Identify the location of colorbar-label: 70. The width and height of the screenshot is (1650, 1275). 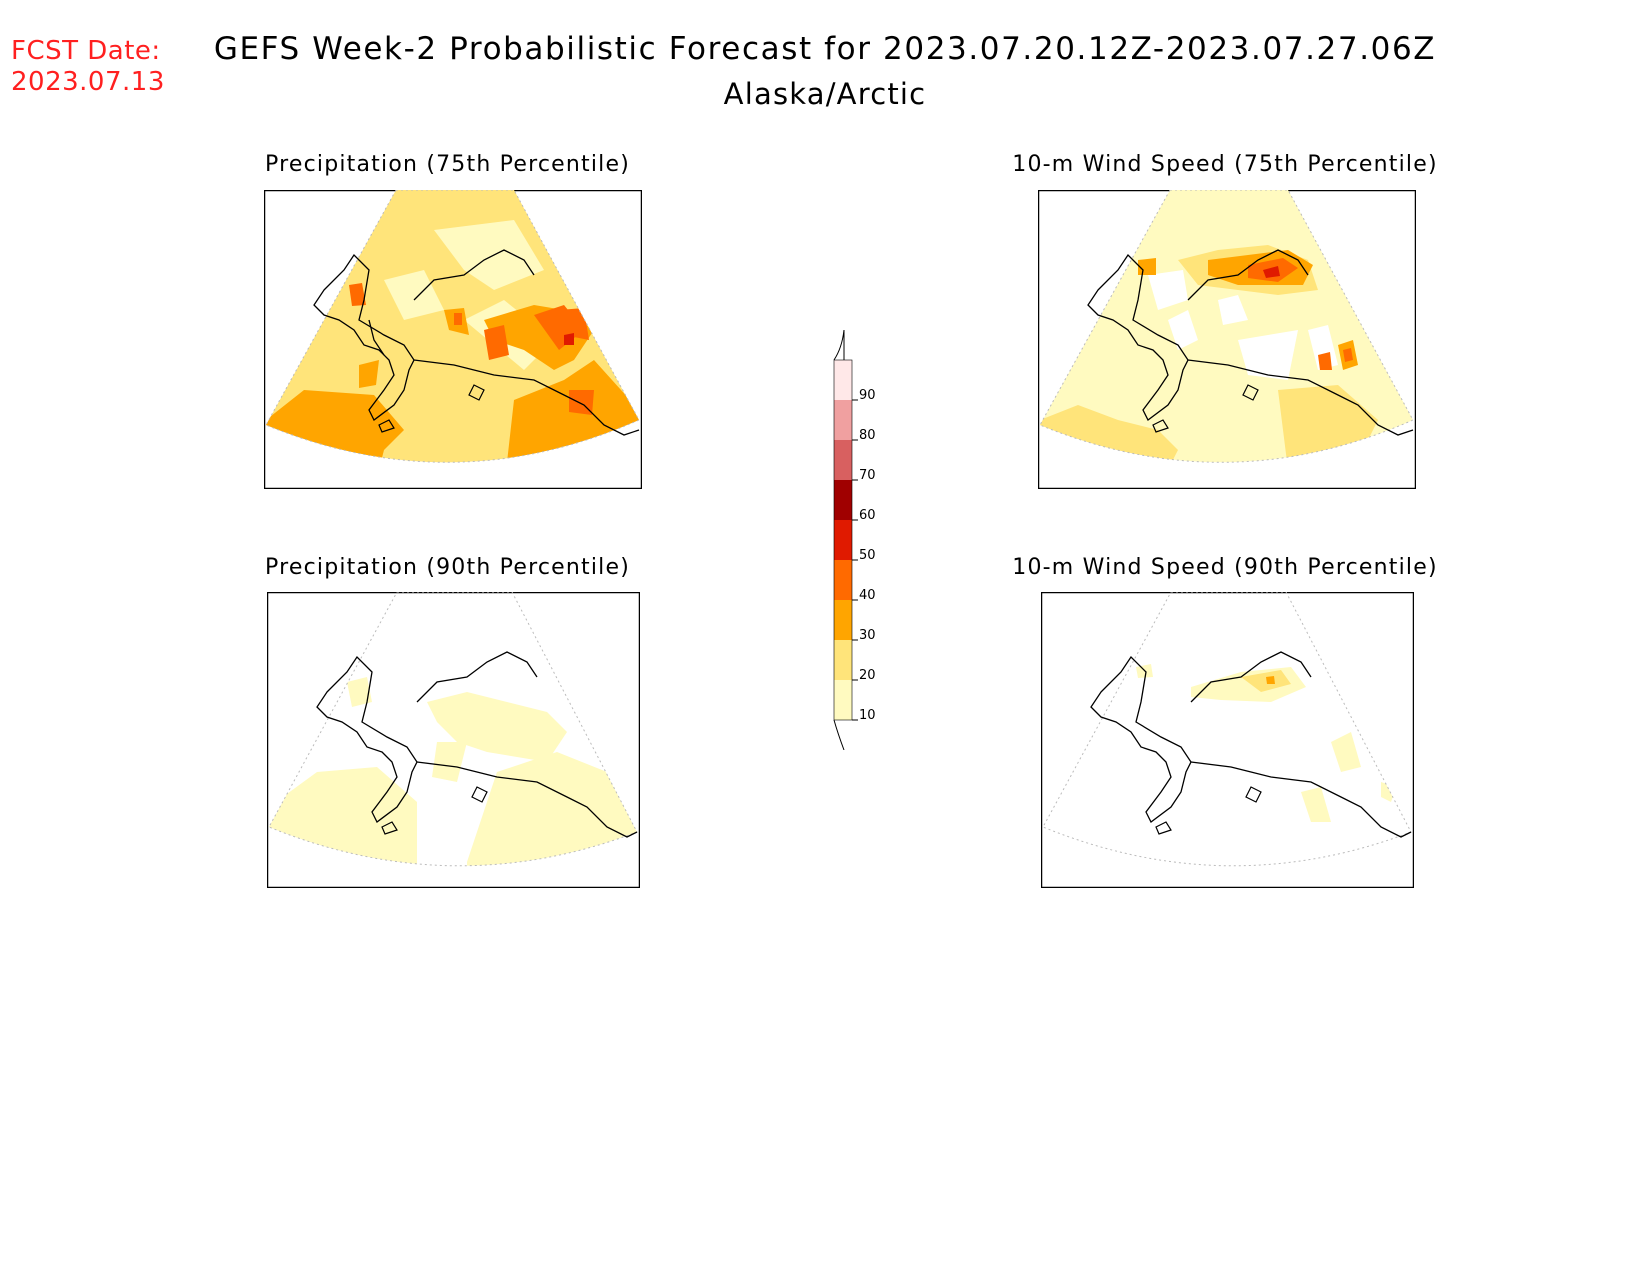
(867, 475).